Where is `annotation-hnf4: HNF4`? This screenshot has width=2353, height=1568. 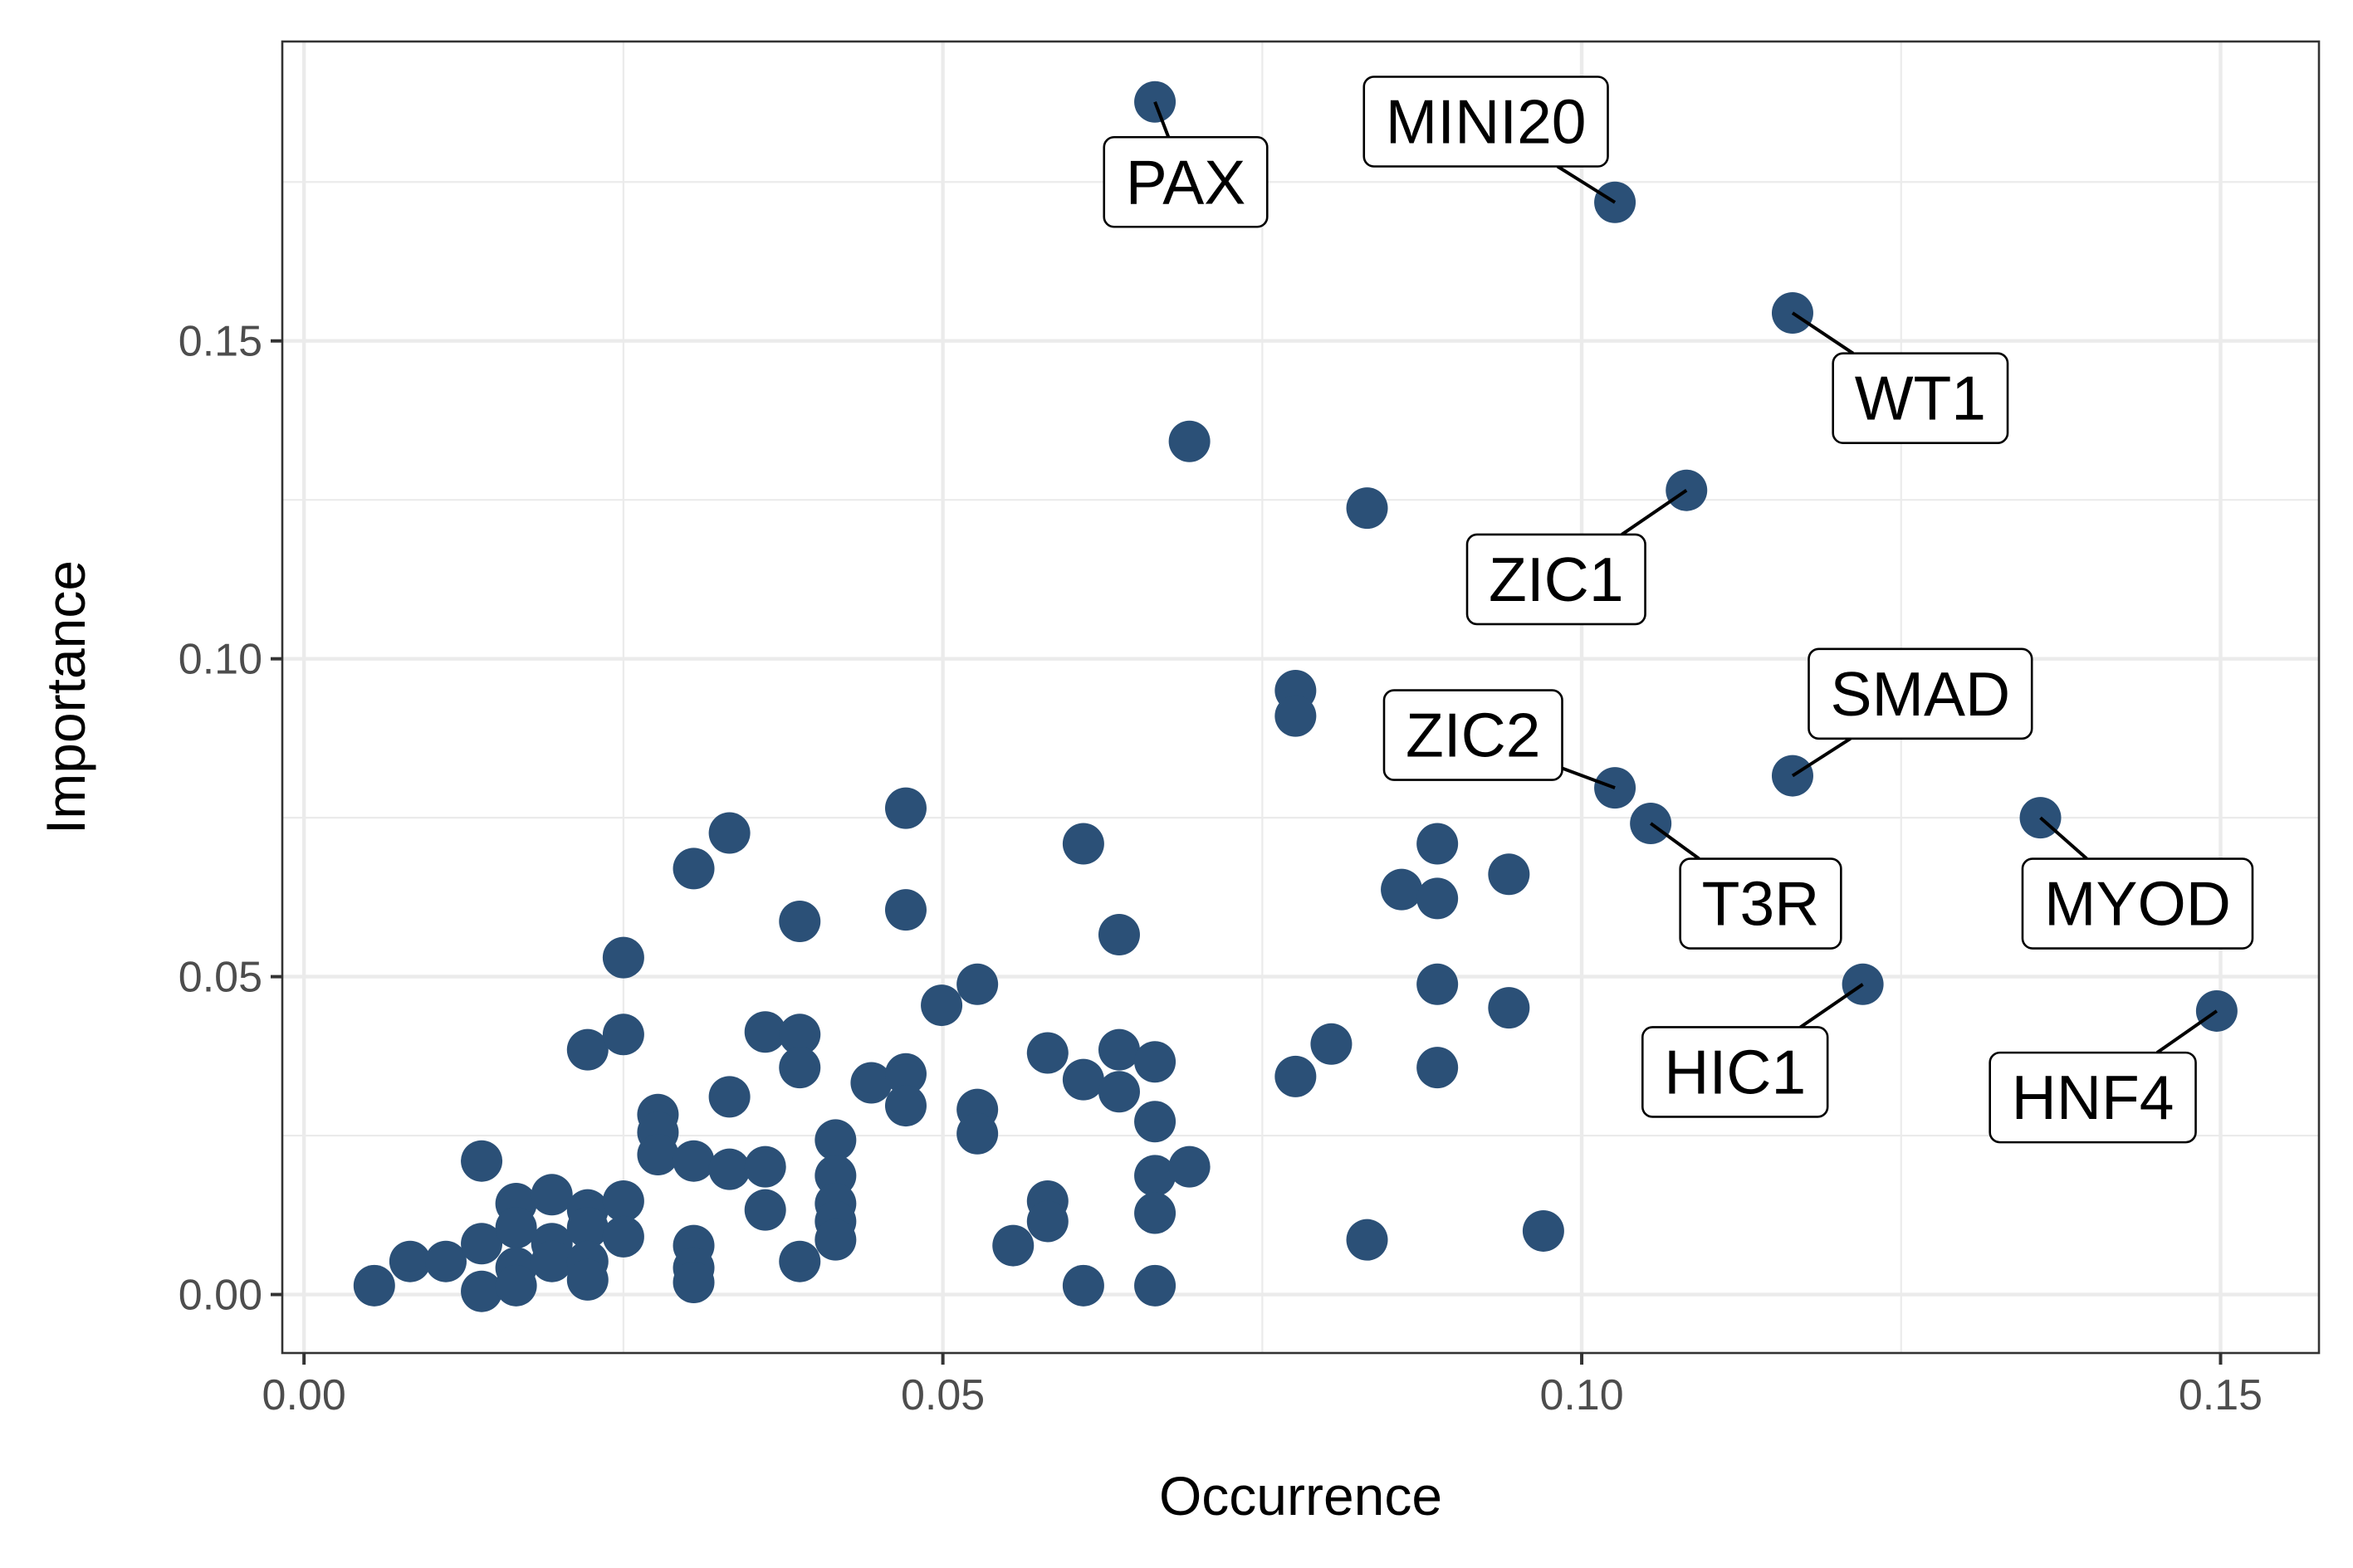
annotation-hnf4: HNF4 is located at coordinates (2103, 1077).